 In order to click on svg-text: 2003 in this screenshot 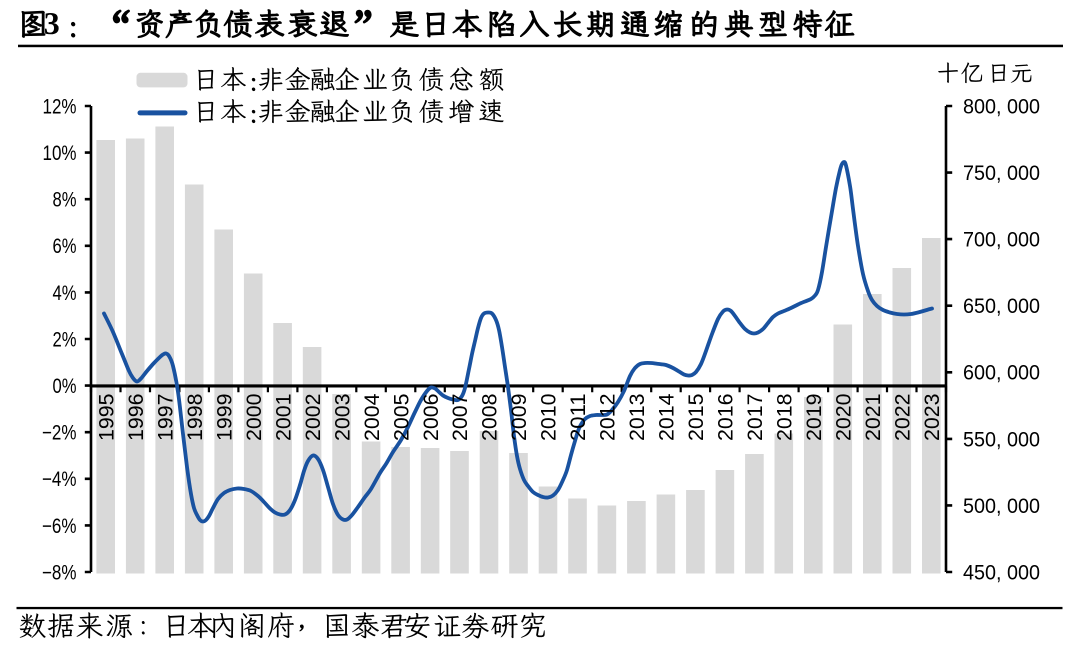, I will do `click(341, 418)`.